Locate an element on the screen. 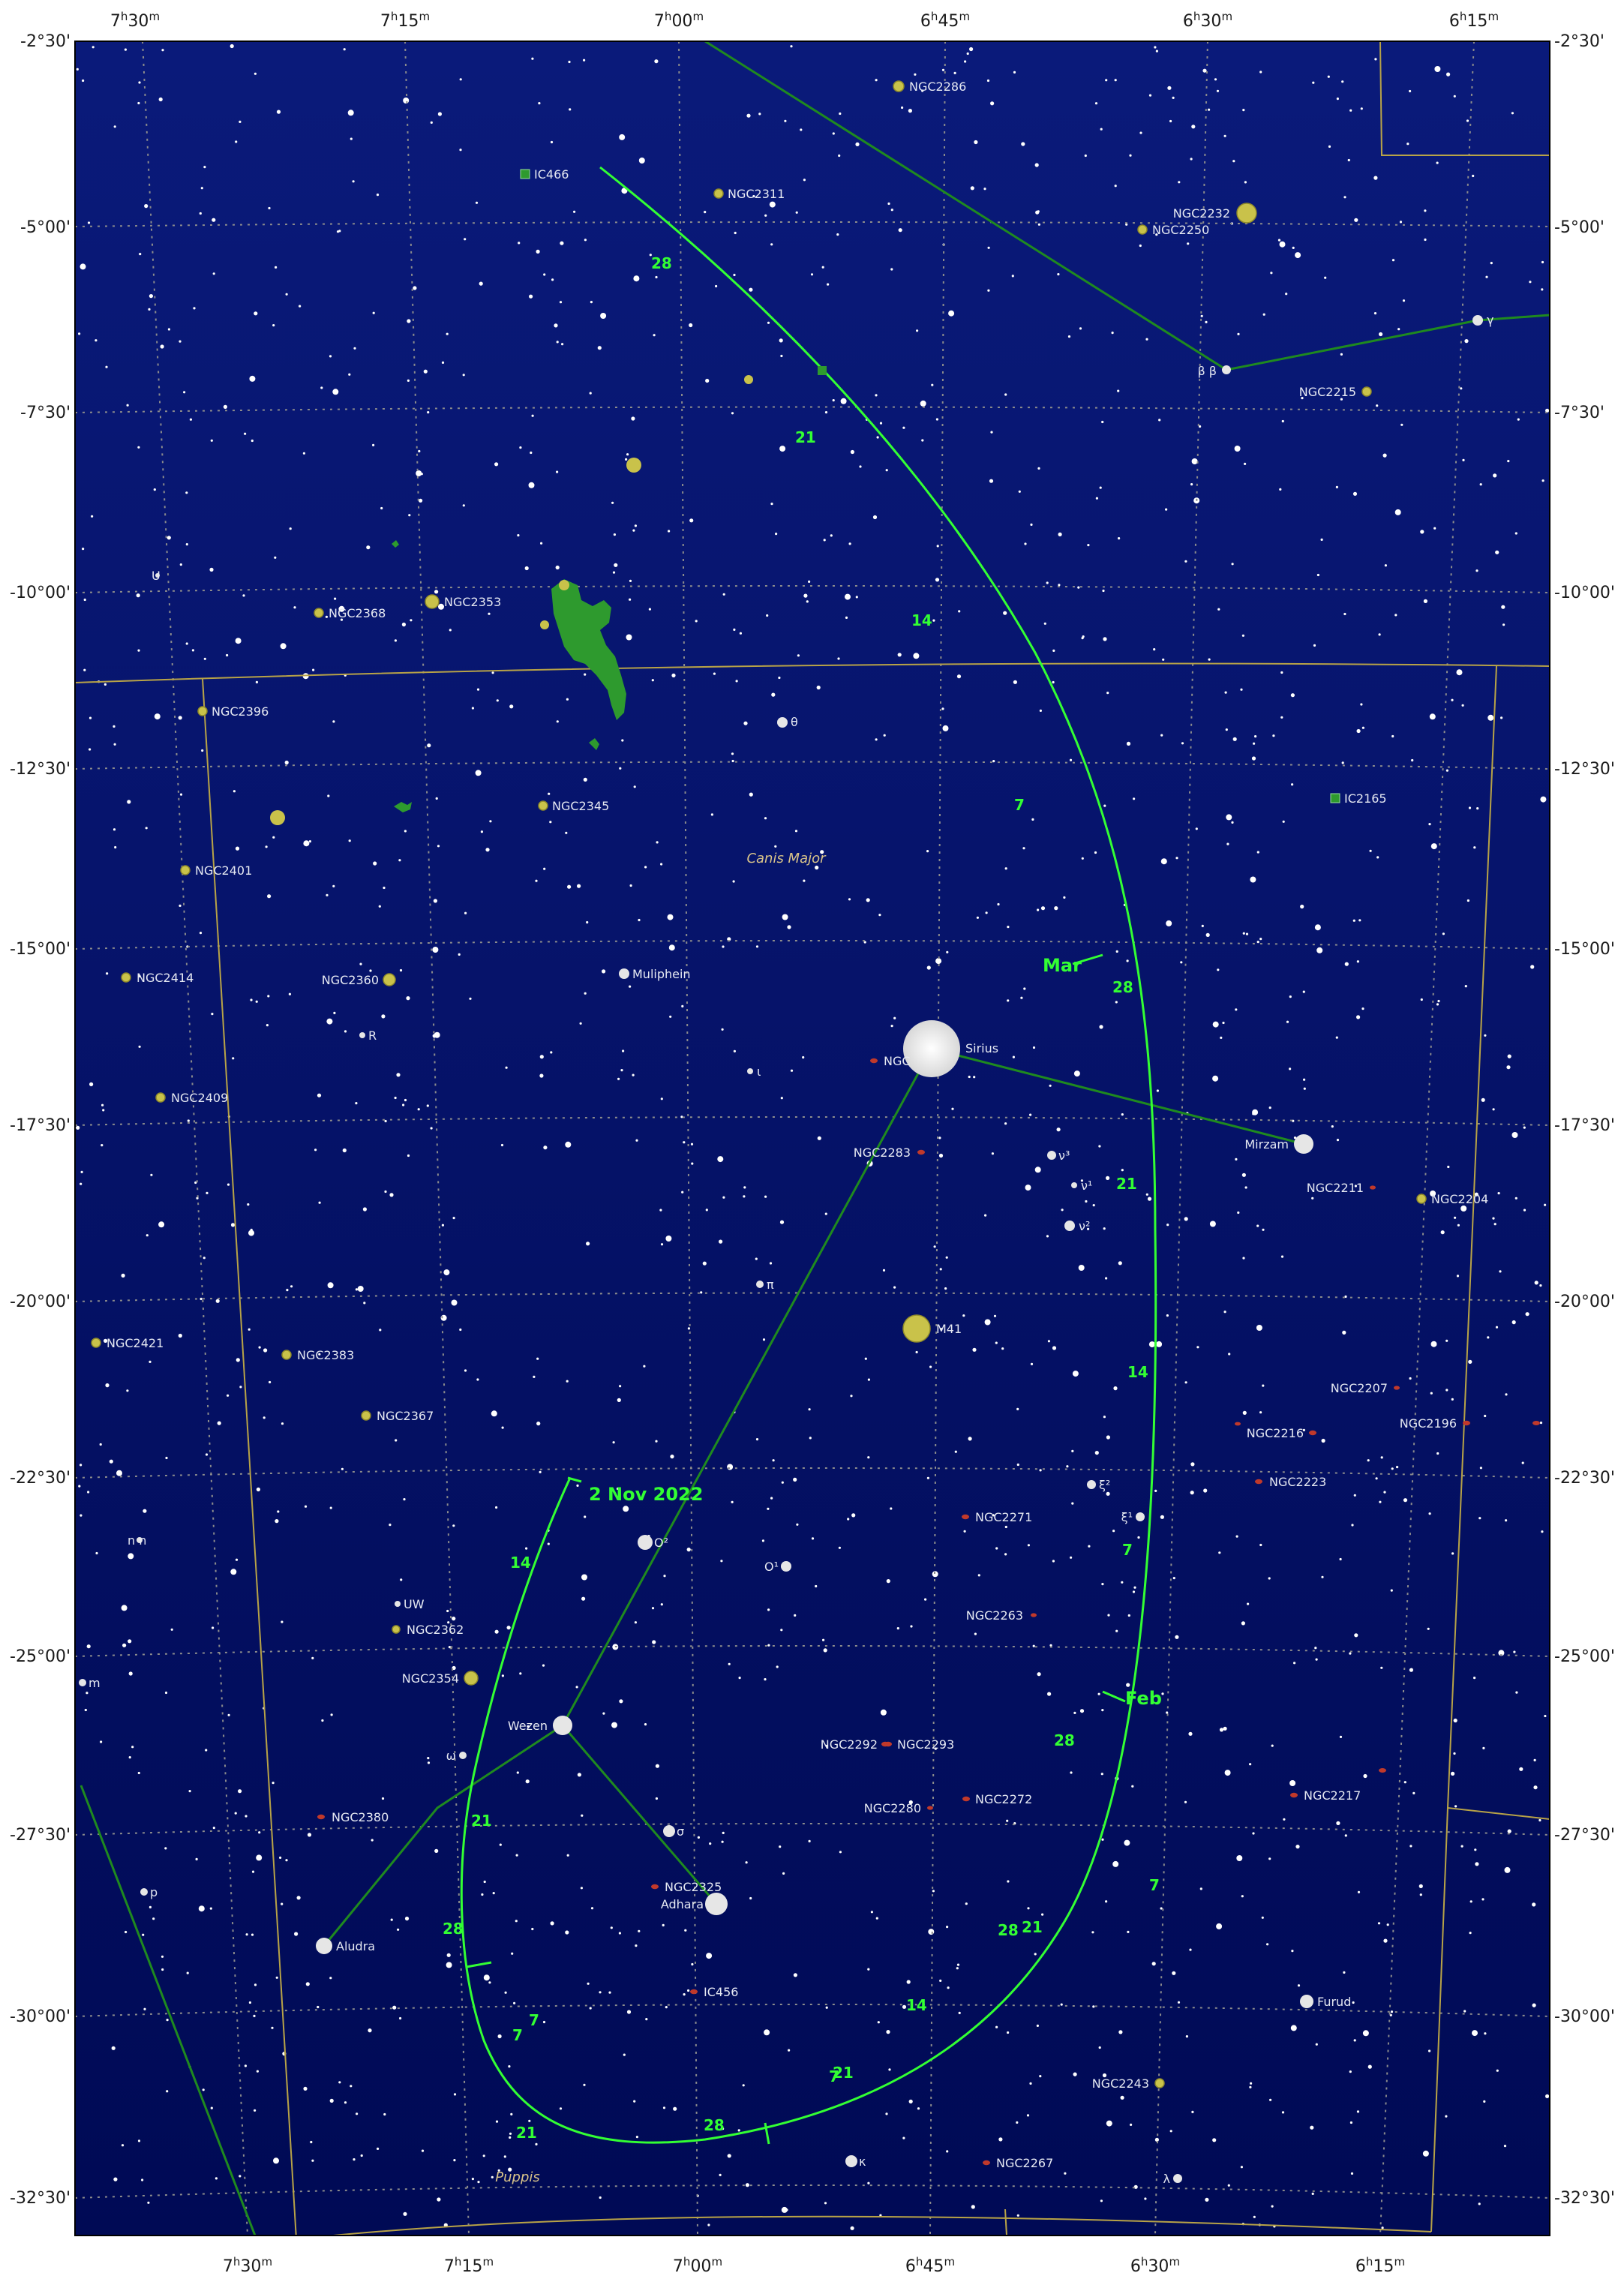 Image resolution: width=1624 pixels, height=2276 pixels. galaxy-ngc2267 is located at coordinates (986, 2163).